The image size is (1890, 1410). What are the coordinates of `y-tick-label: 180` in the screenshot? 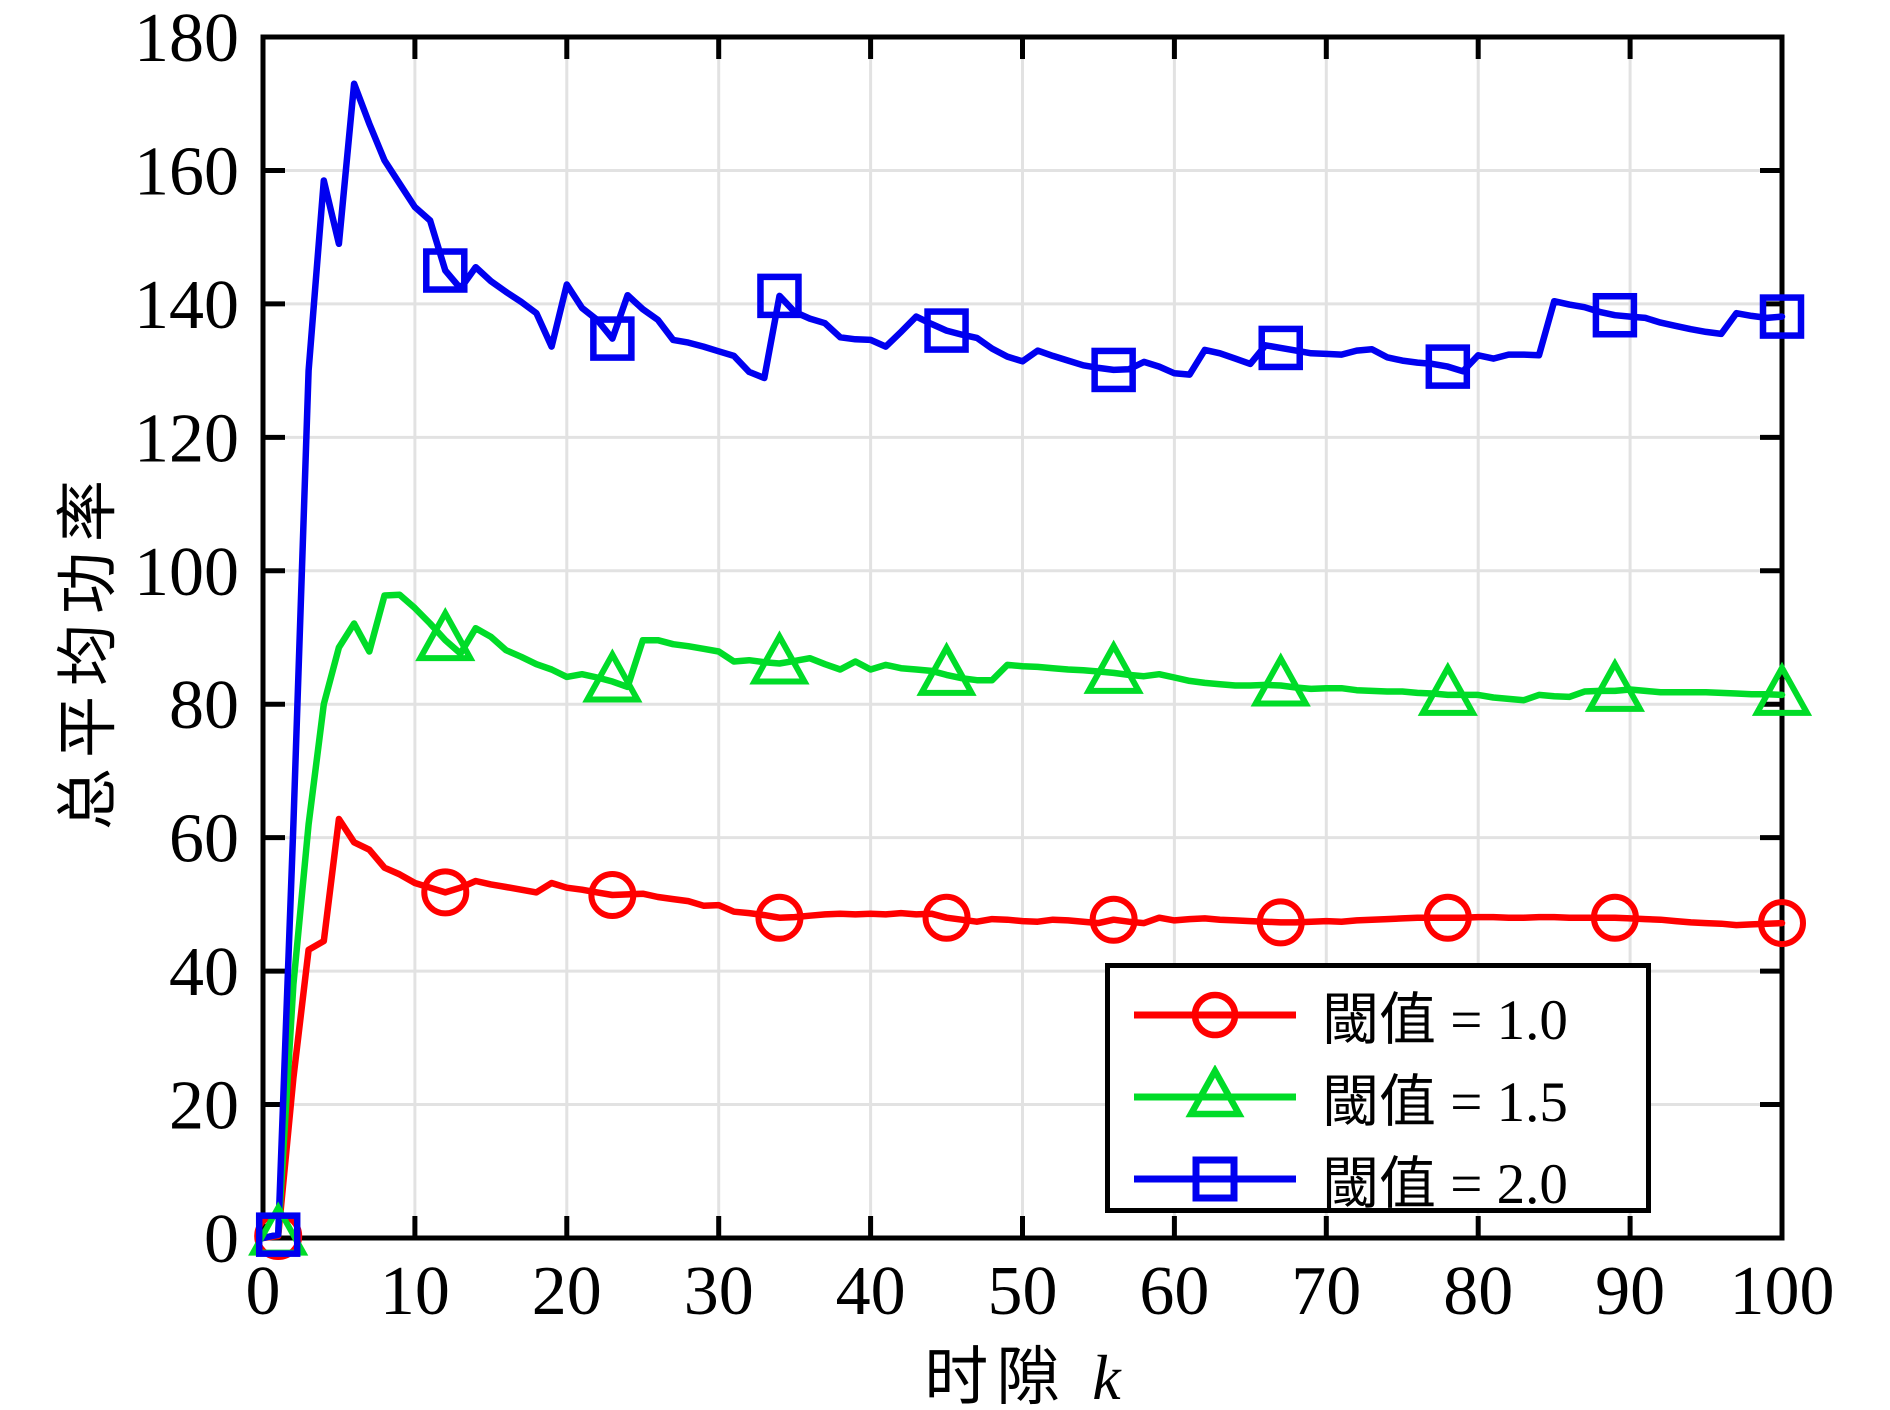 It's located at (186, 38).